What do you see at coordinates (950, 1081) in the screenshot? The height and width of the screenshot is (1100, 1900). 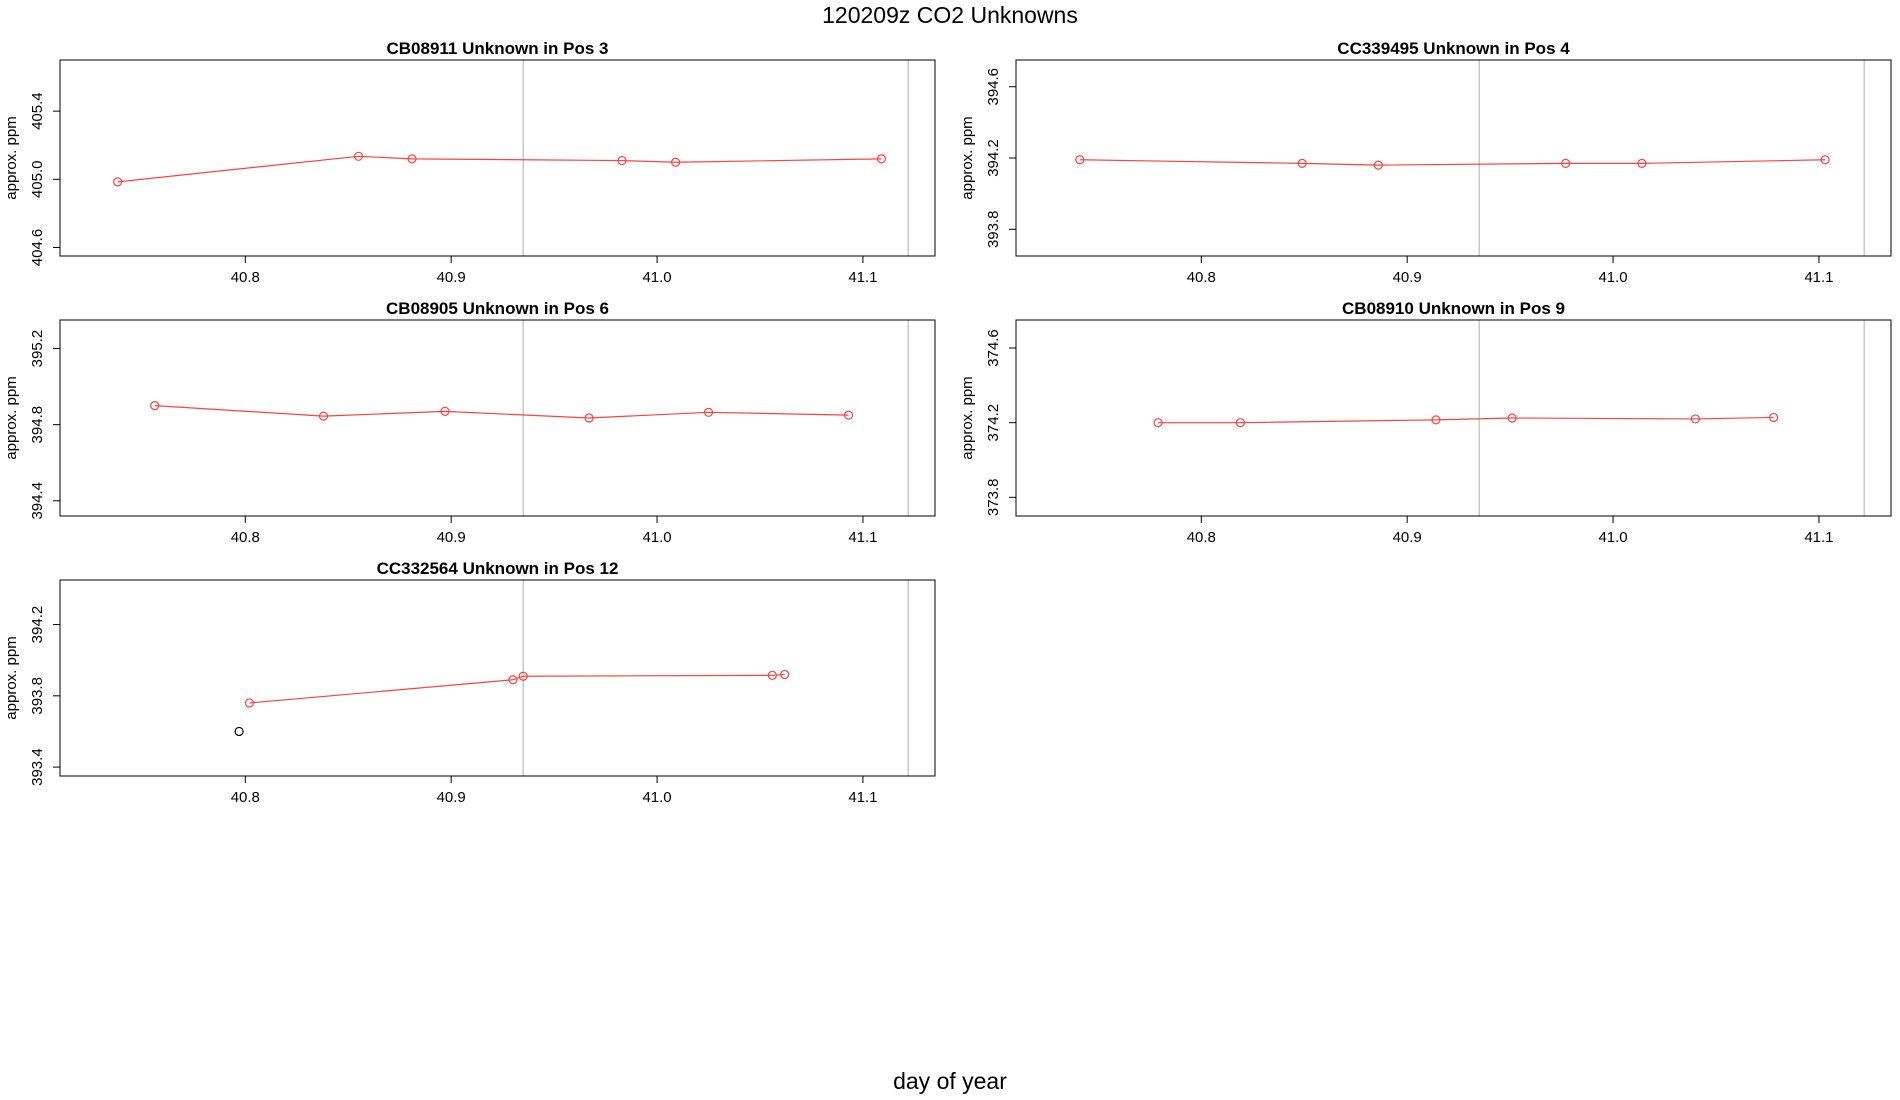 I see `x-axis-title: day of year` at bounding box center [950, 1081].